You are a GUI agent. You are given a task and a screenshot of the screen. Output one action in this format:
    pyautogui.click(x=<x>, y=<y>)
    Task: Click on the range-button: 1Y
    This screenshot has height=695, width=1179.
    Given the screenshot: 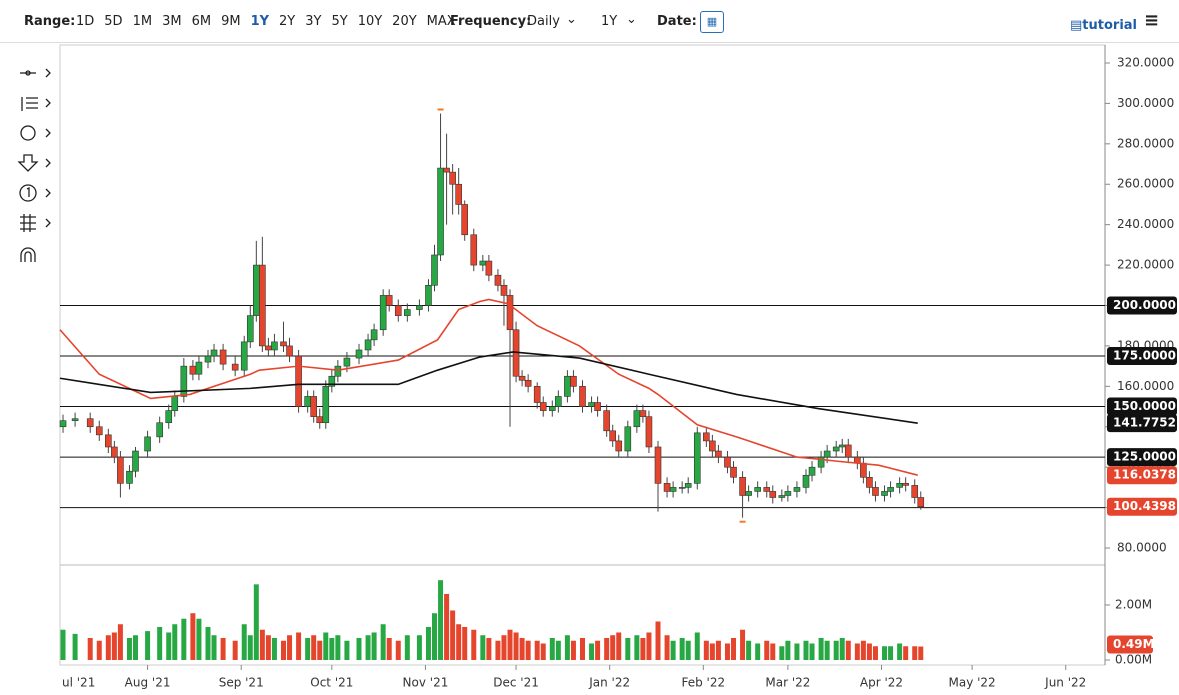 What is the action you would take?
    pyautogui.click(x=260, y=21)
    